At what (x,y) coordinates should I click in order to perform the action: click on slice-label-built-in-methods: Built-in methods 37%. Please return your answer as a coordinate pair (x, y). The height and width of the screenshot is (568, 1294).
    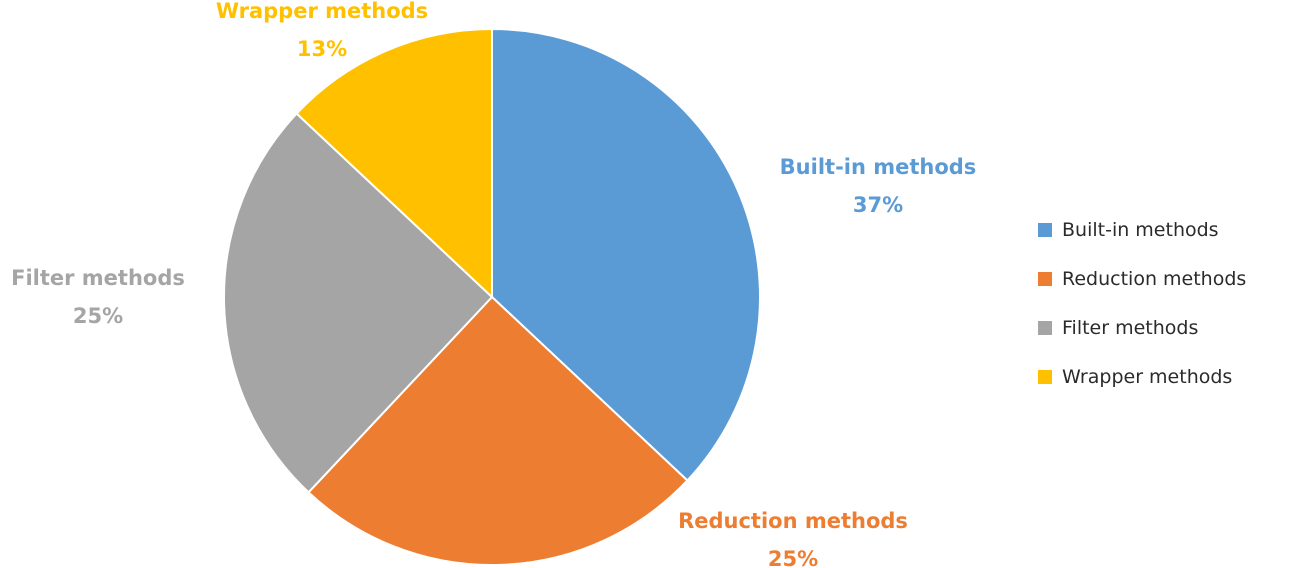
    Looking at the image, I should click on (878, 186).